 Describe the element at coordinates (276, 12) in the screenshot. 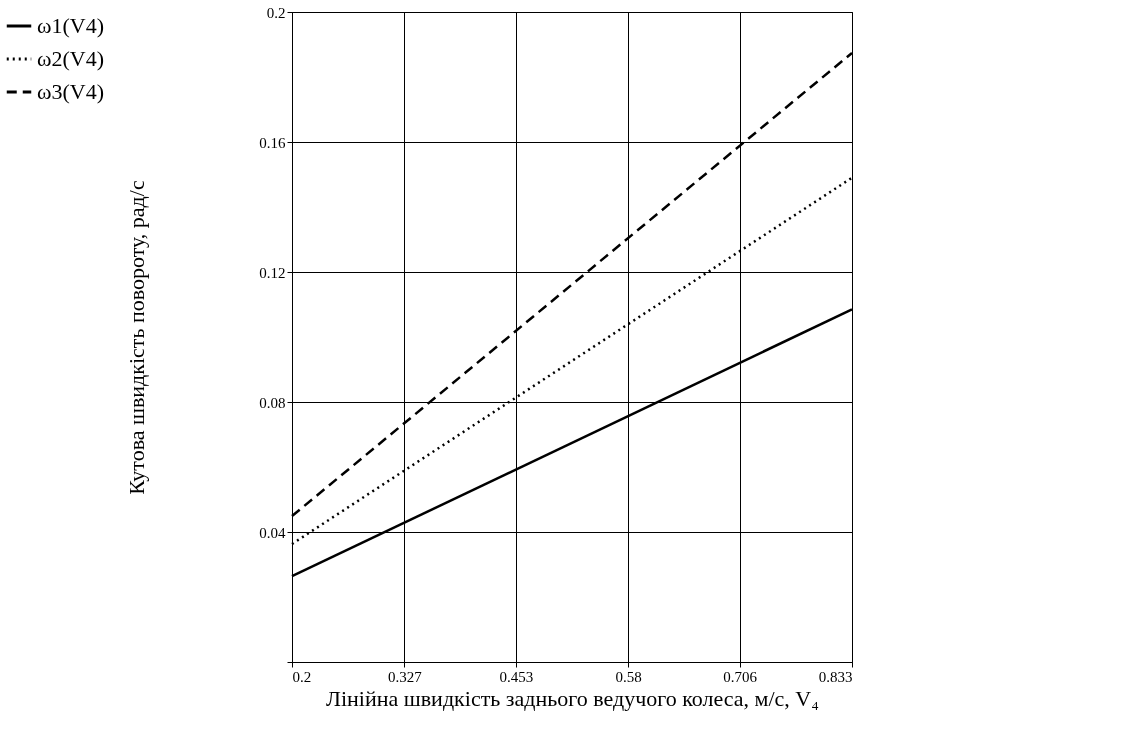

I see `y-tick-label: 0.2` at that location.